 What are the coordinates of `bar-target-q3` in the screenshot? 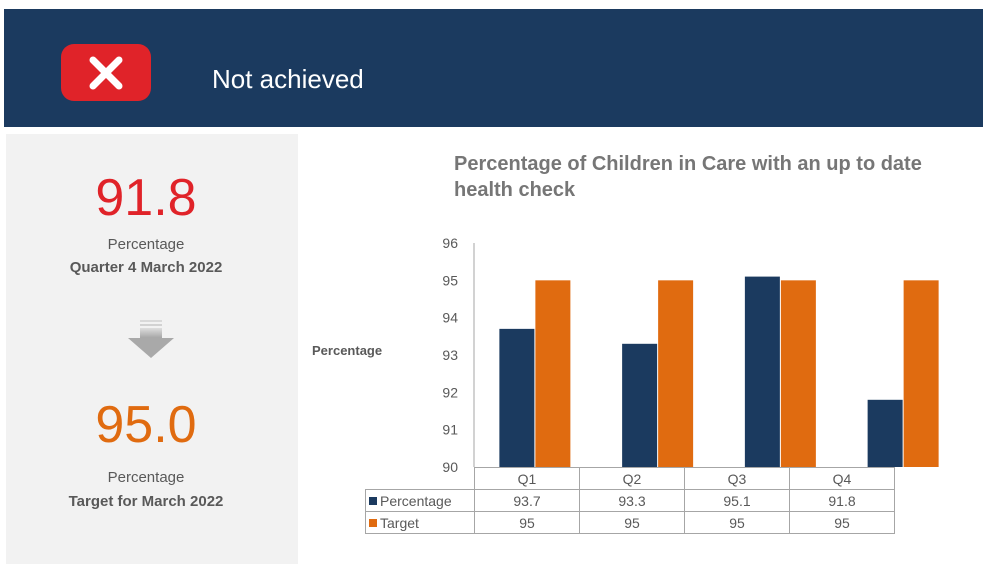 It's located at (798, 373).